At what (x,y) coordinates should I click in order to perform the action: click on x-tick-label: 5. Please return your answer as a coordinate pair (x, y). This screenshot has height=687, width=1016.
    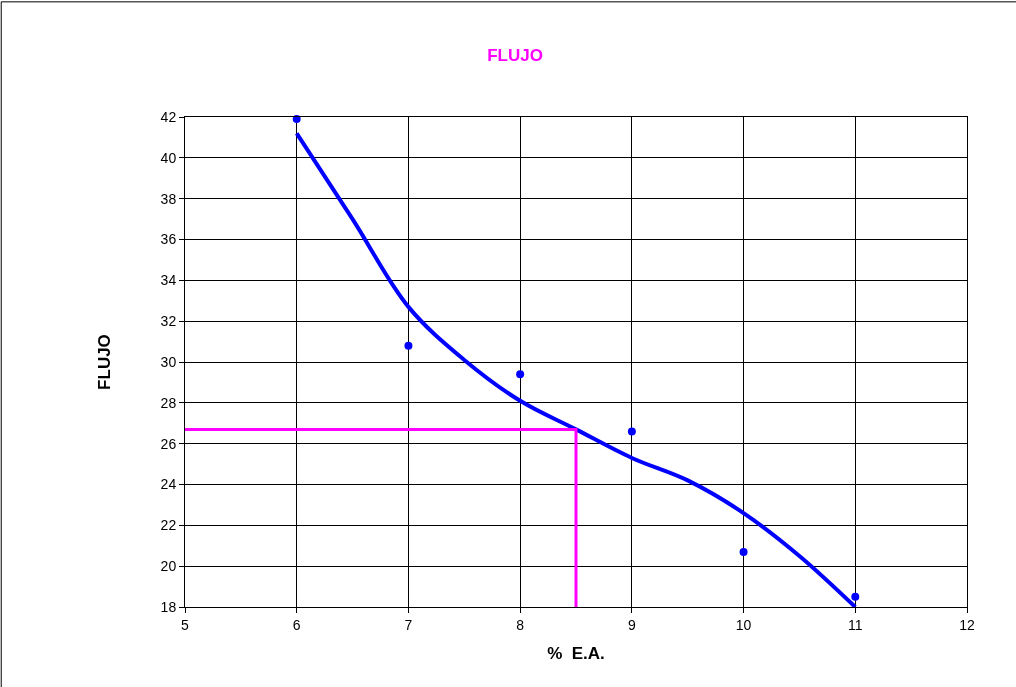
    Looking at the image, I should click on (185, 624).